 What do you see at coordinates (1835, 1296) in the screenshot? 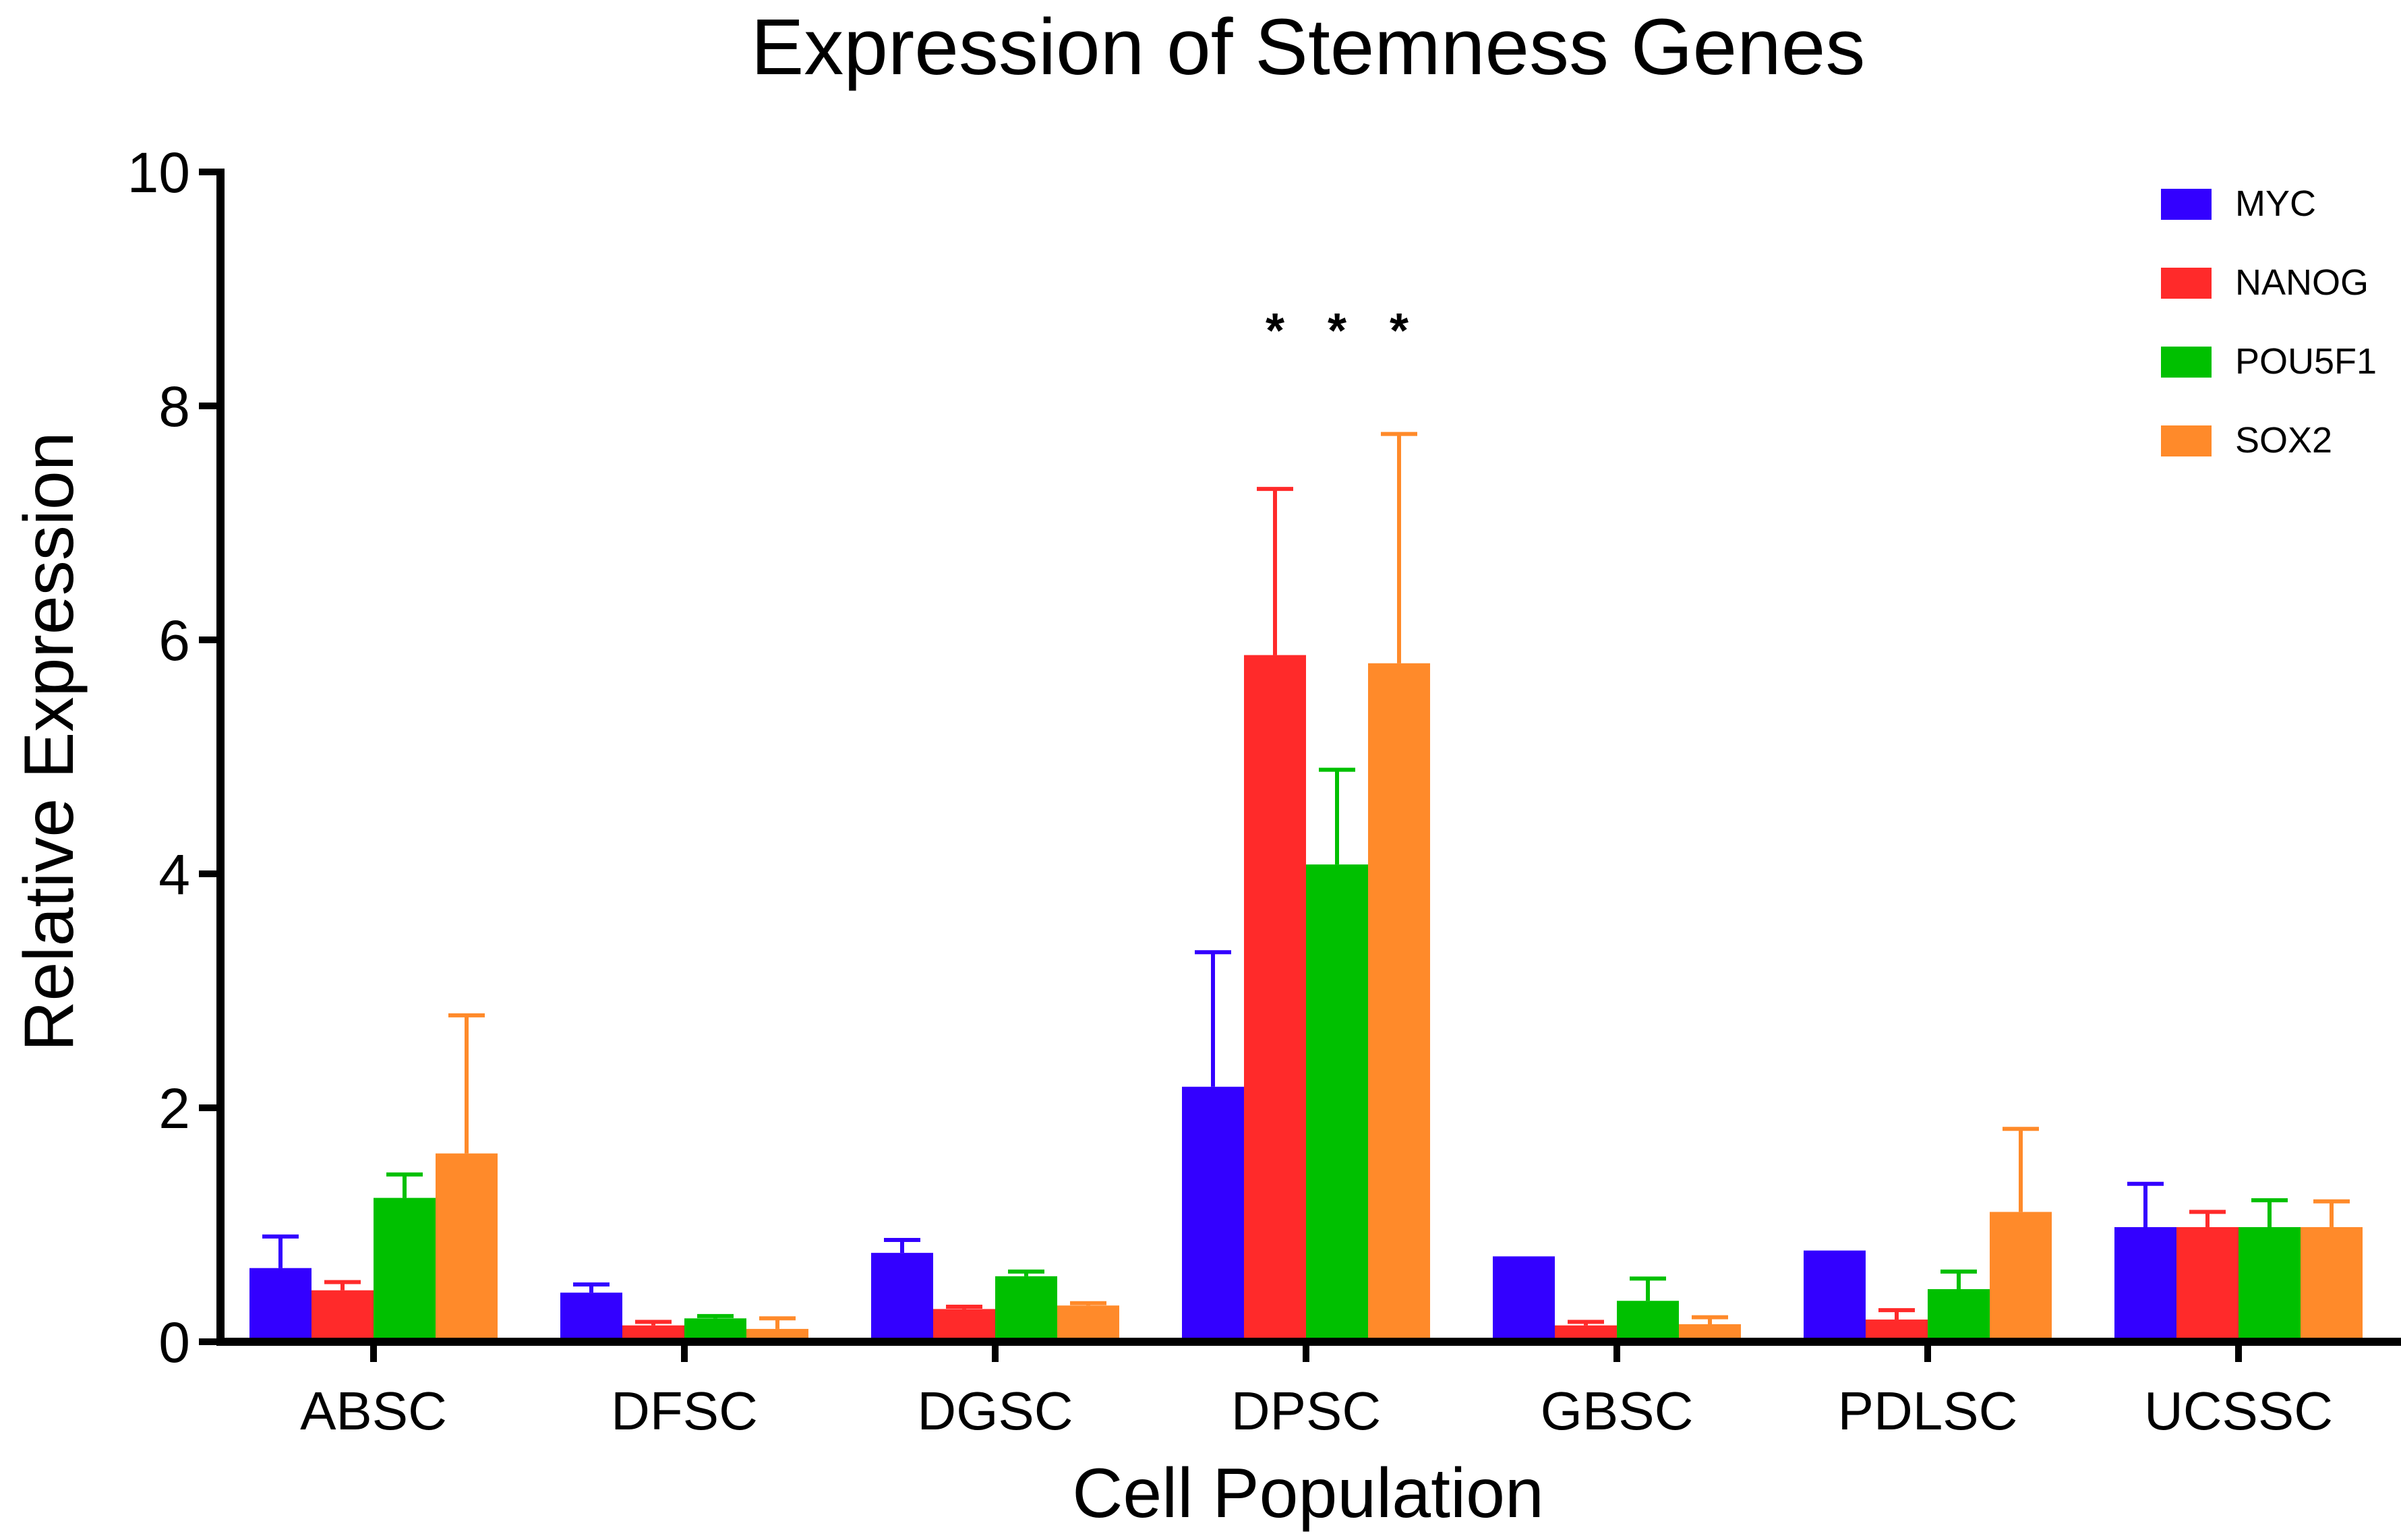
I see `bar-pdlsc-myc` at bounding box center [1835, 1296].